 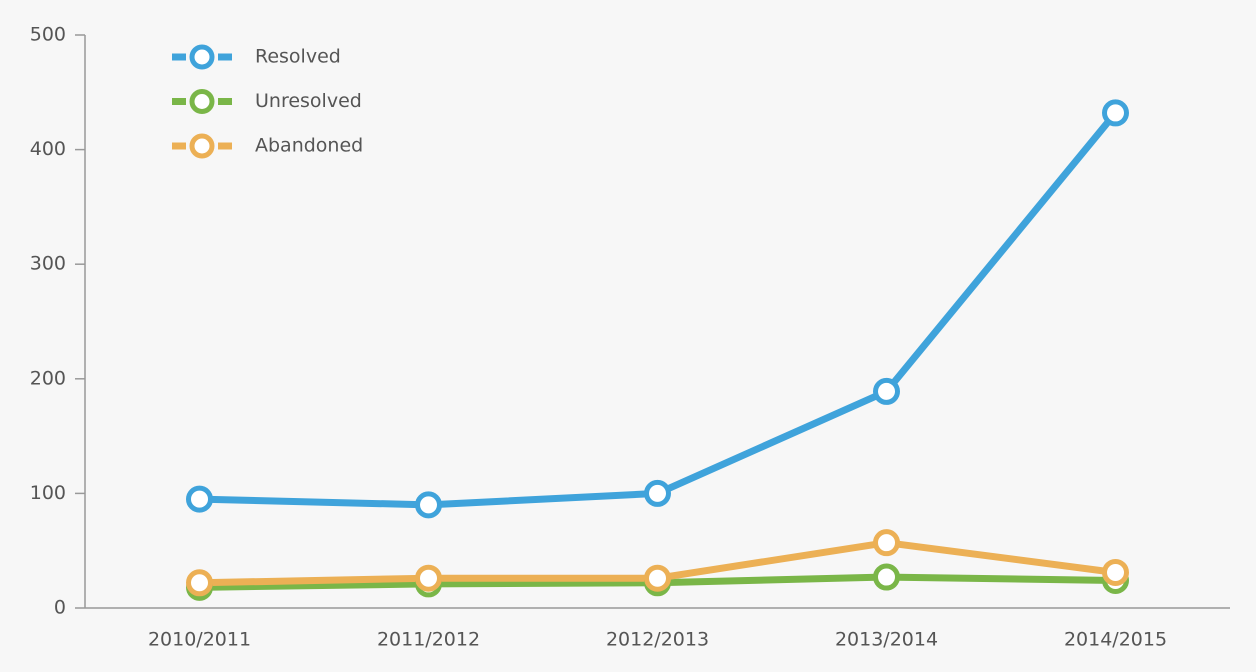 I want to click on y-tick-label: 500, so click(x=48, y=35).